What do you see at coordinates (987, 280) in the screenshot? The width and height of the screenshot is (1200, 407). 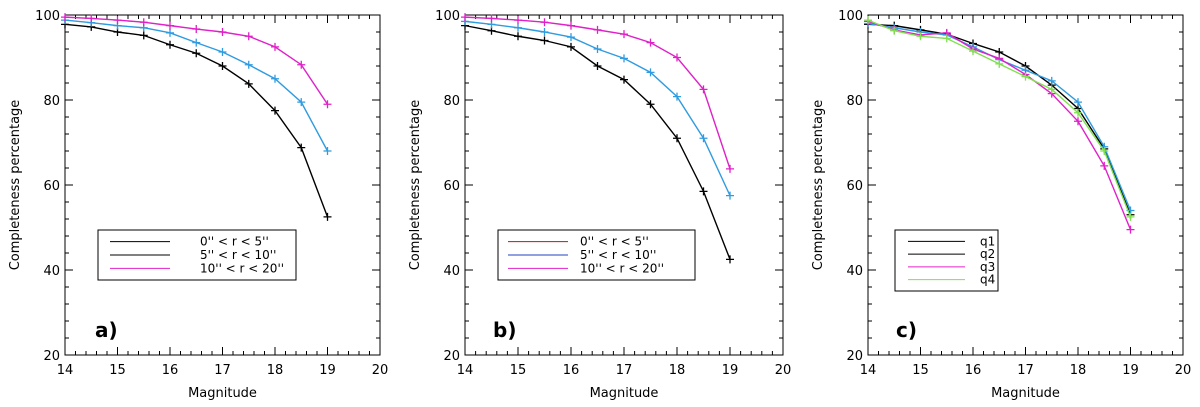 I see `legend-entry-4: q4` at bounding box center [987, 280].